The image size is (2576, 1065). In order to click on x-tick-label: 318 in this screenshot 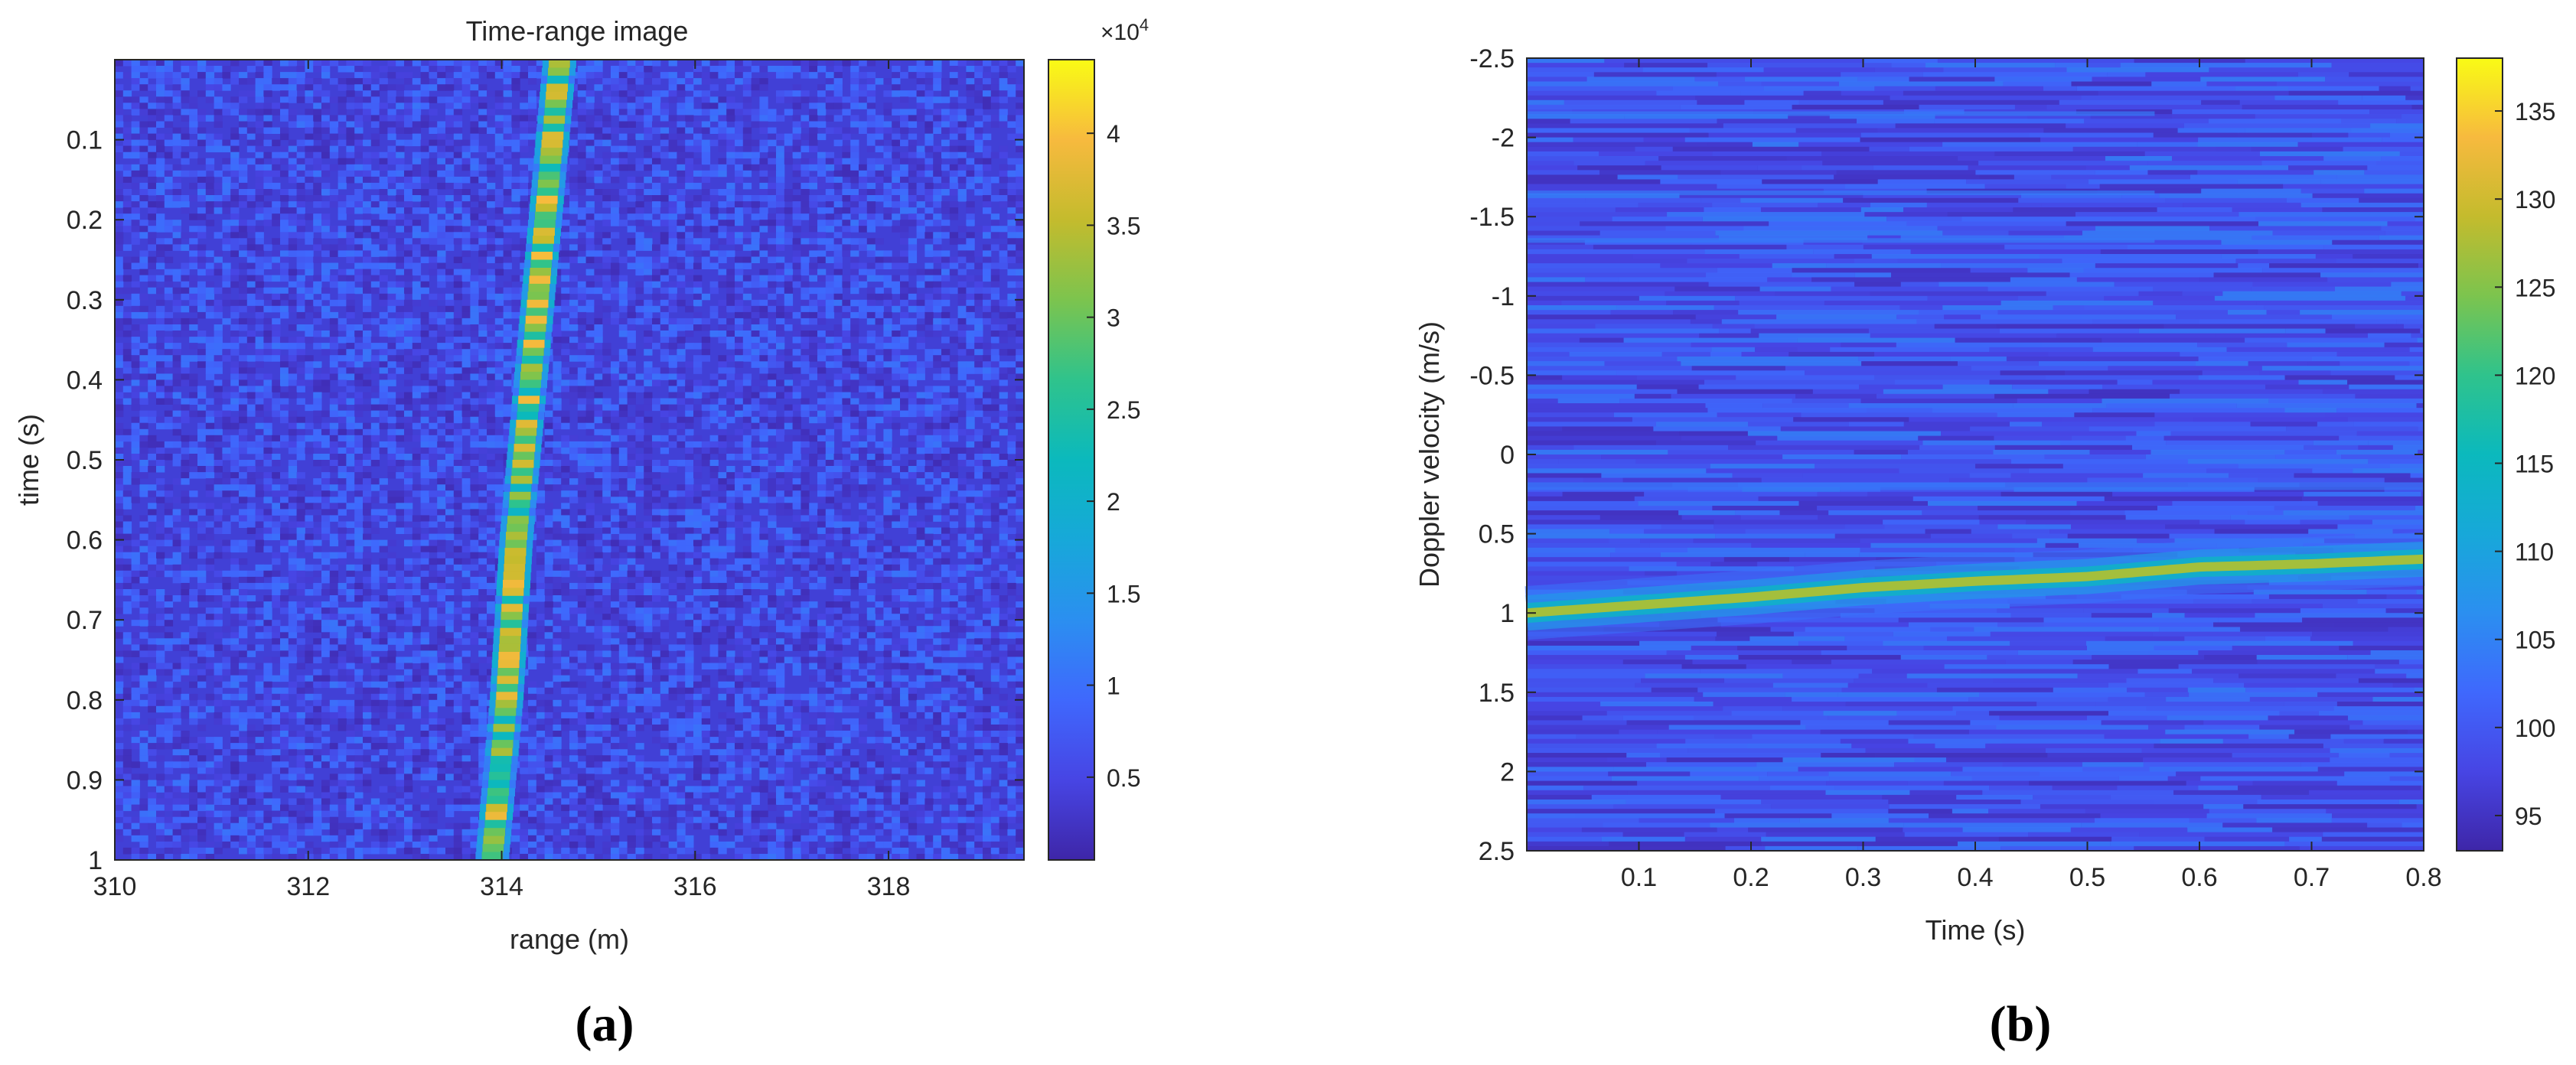, I will do `click(889, 886)`.